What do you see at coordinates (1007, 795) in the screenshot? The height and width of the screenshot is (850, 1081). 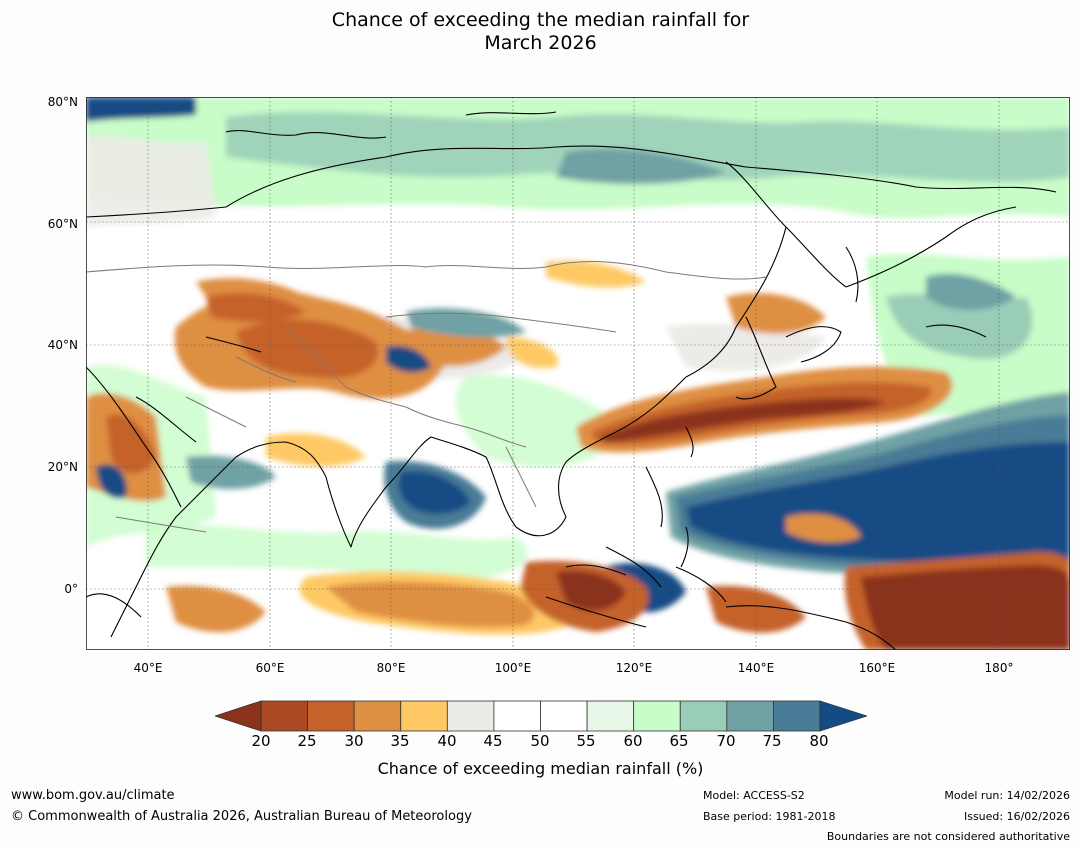 I see `model-run-date: Model run: 14/02/2026` at bounding box center [1007, 795].